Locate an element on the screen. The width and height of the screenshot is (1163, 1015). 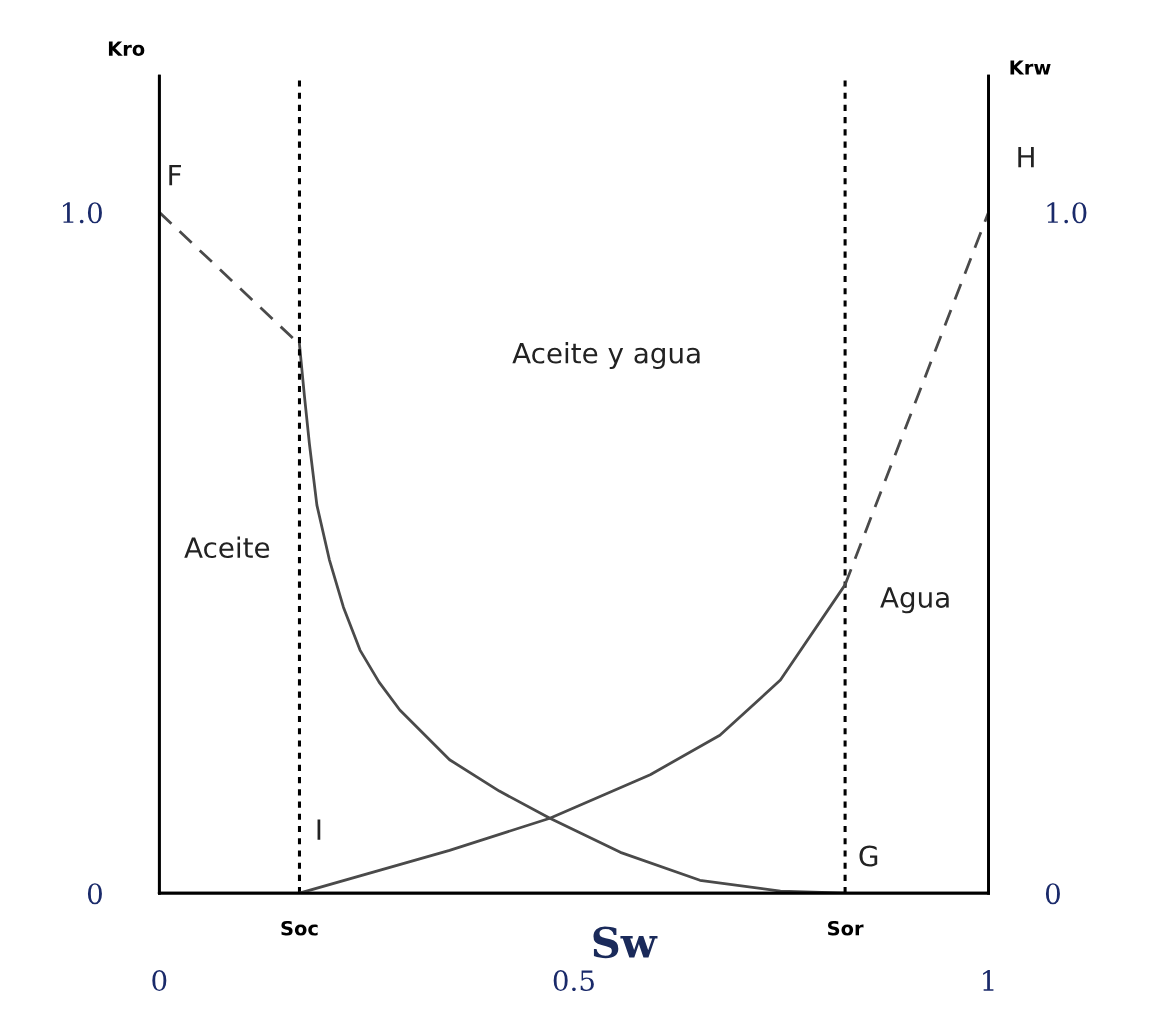
x-tick-label: 0.5 is located at coordinates (573, 981).